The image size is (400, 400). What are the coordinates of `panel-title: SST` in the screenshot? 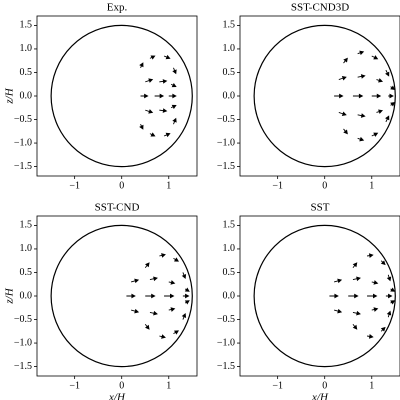 It's located at (320, 208).